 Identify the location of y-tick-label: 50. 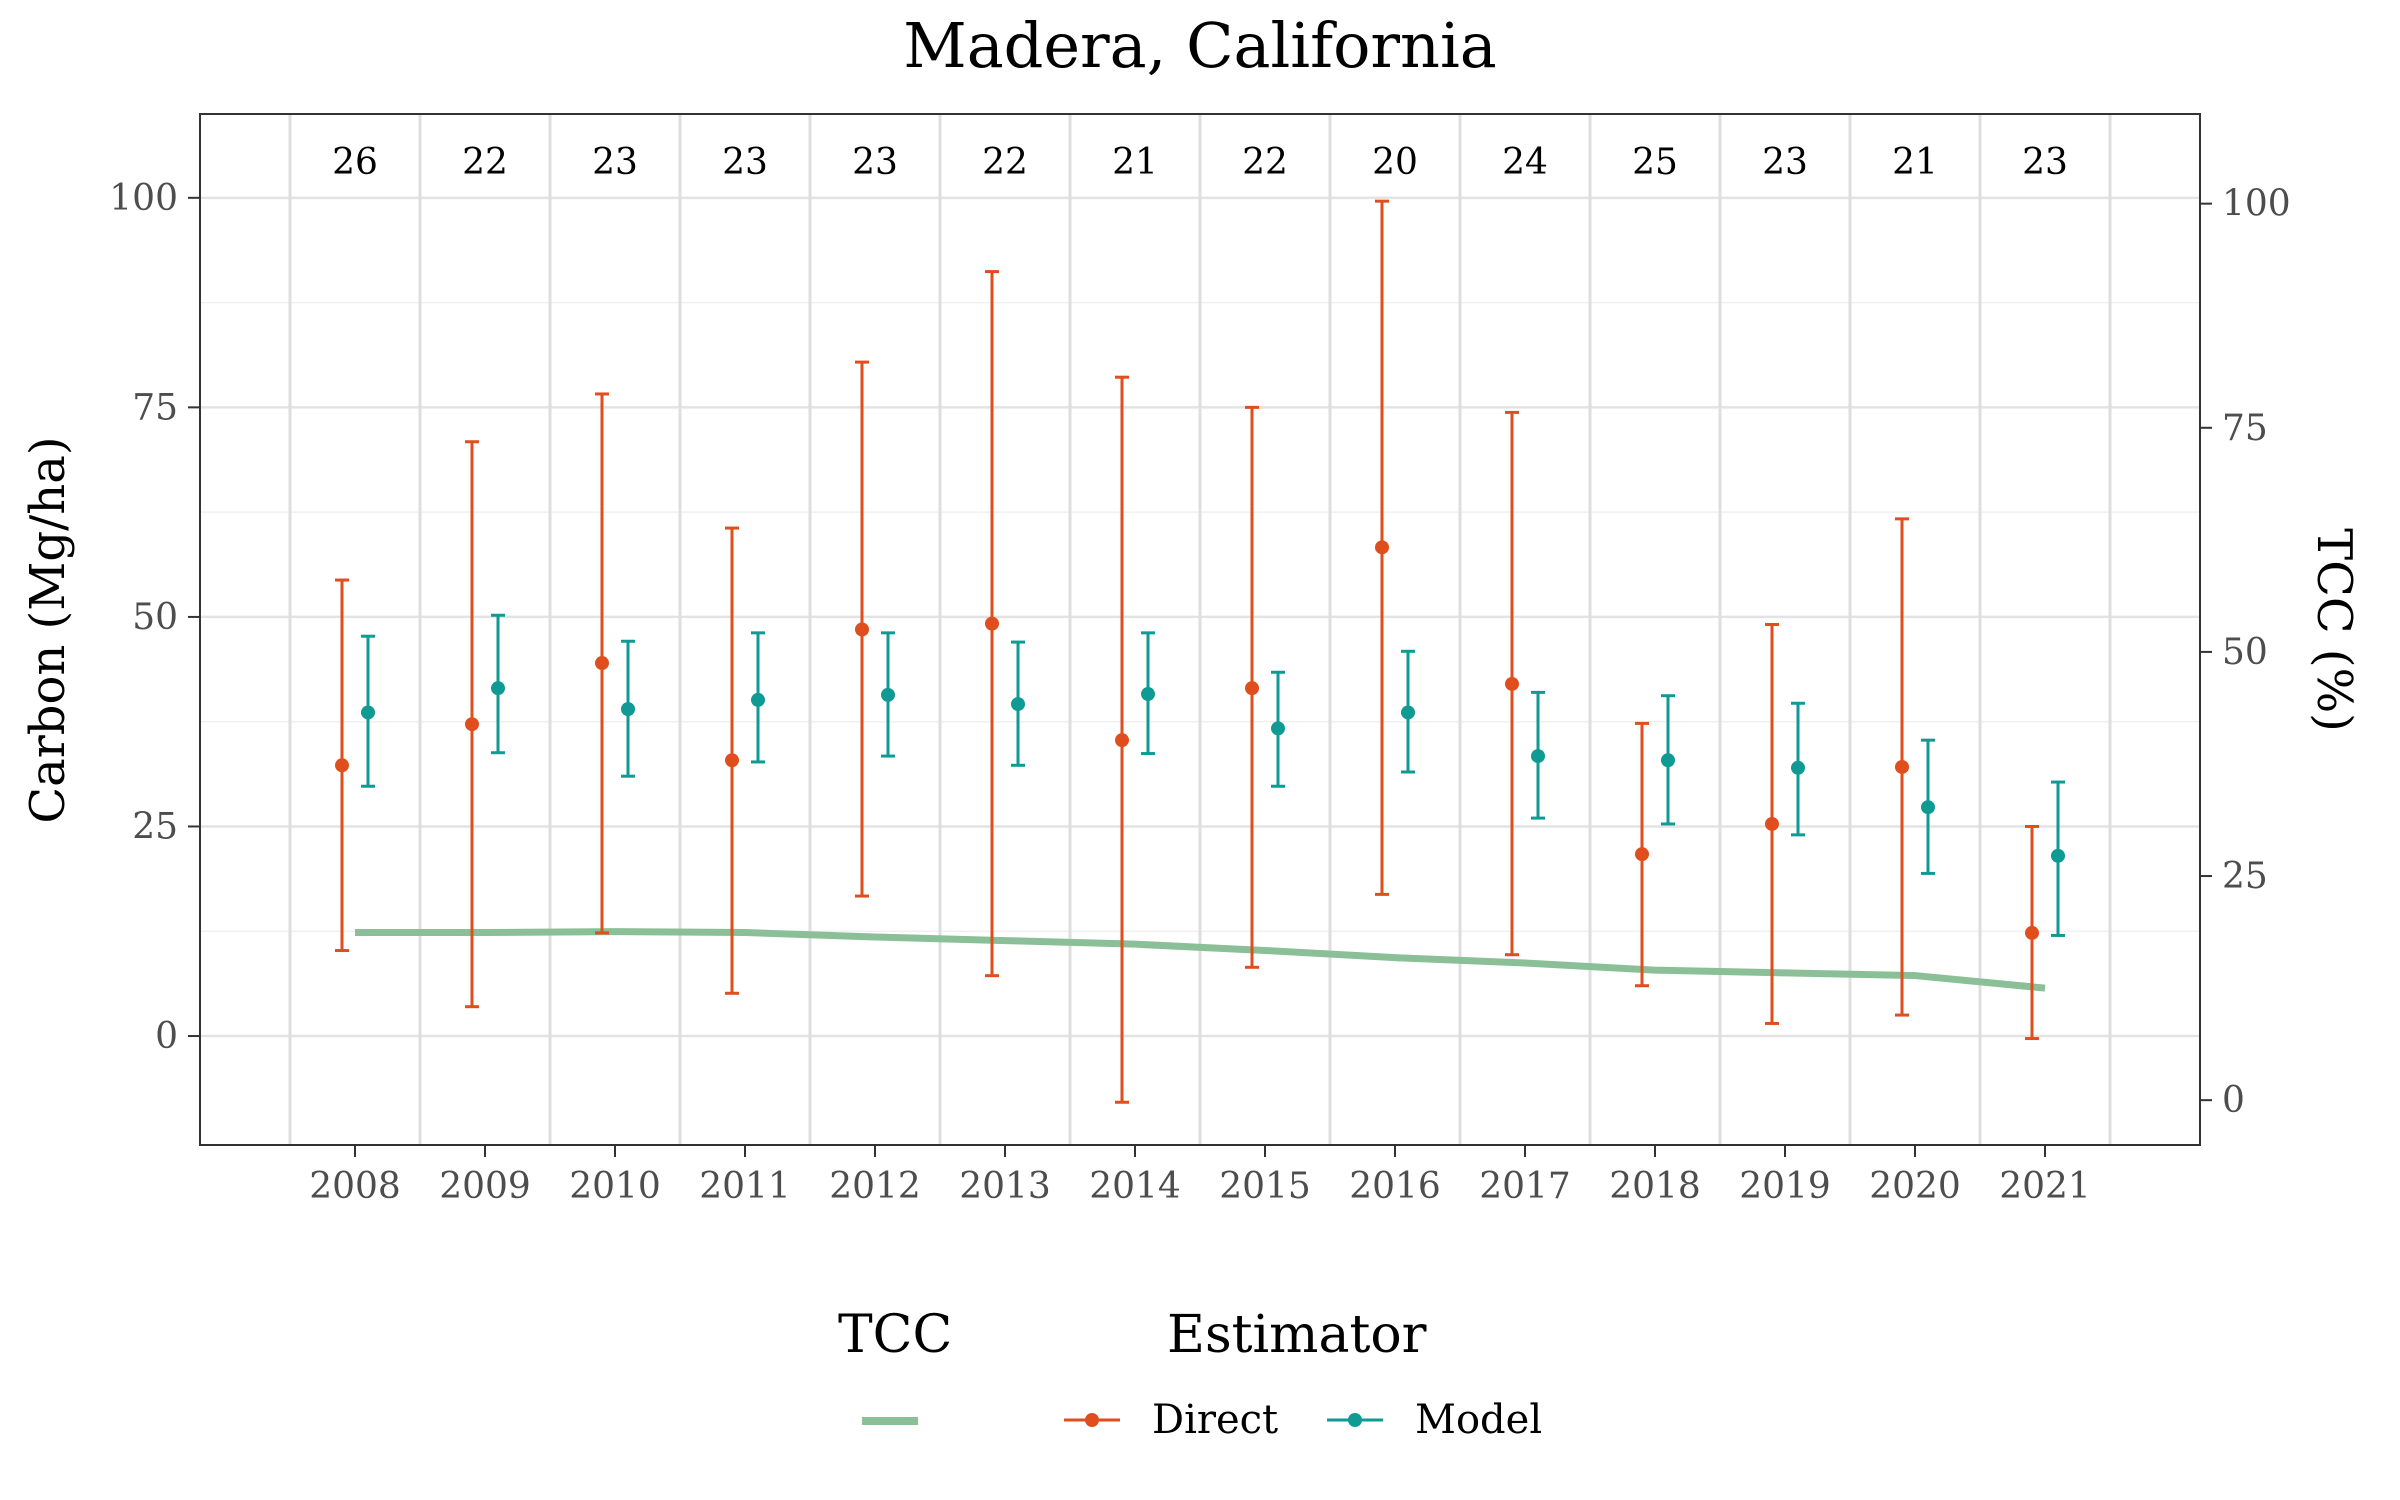
(155, 617).